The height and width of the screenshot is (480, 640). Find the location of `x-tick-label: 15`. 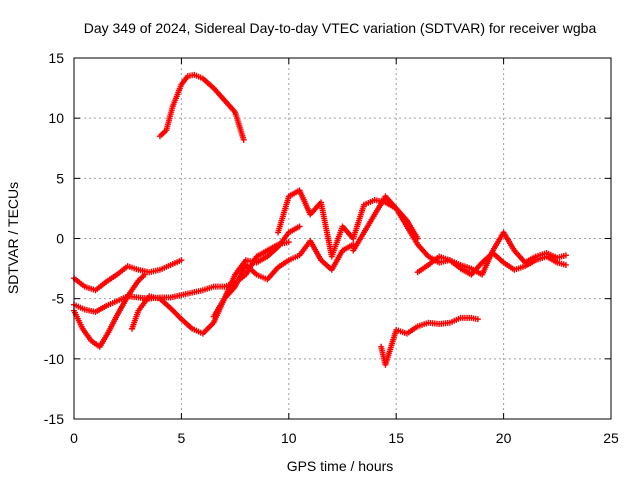

x-tick-label: 15 is located at coordinates (396, 438).